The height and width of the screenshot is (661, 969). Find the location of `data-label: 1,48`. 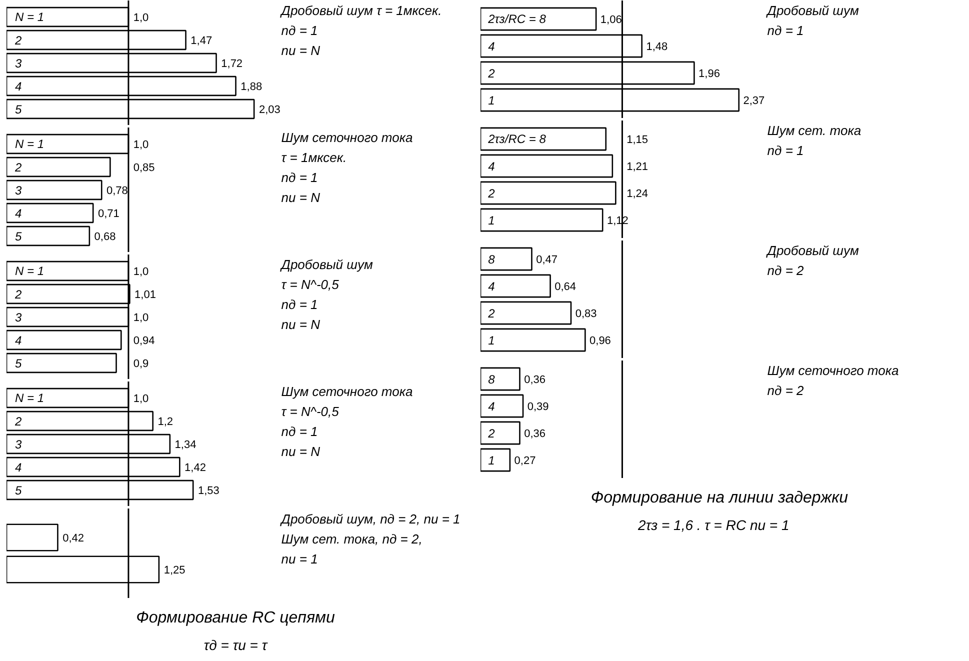

data-label: 1,48 is located at coordinates (657, 47).